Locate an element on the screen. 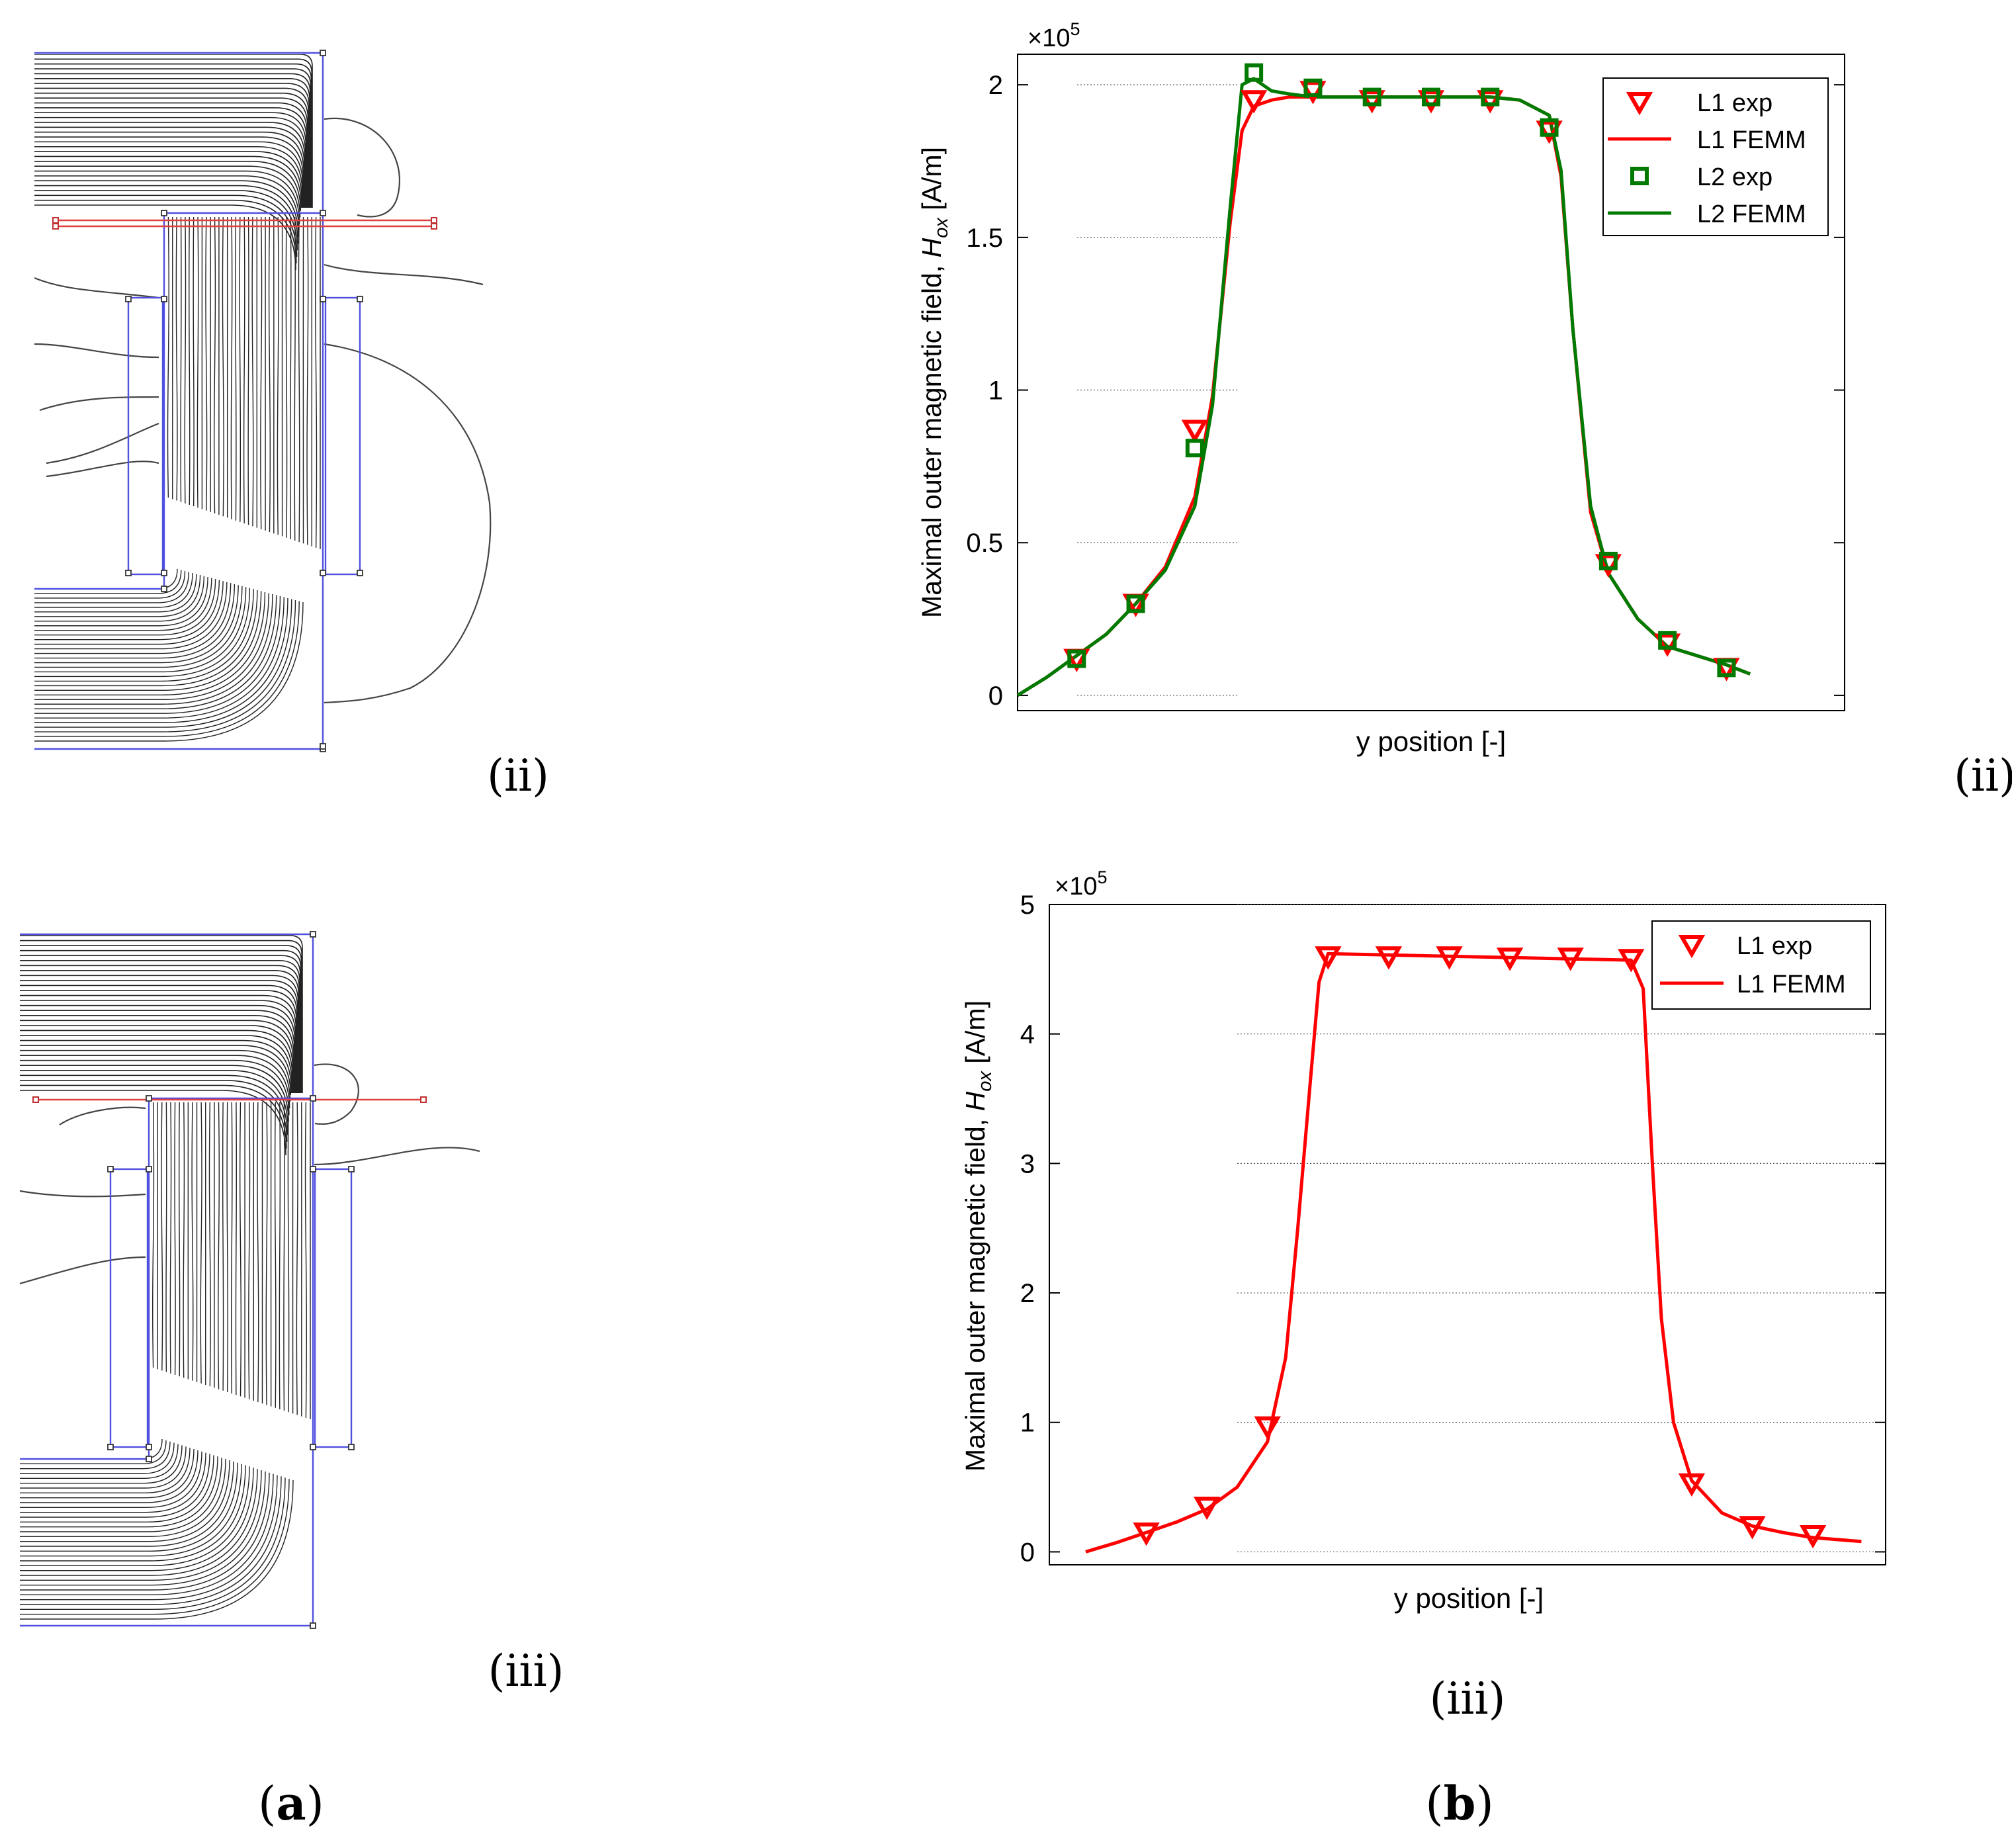  chart-ii-legend-box is located at coordinates (1715, 156).